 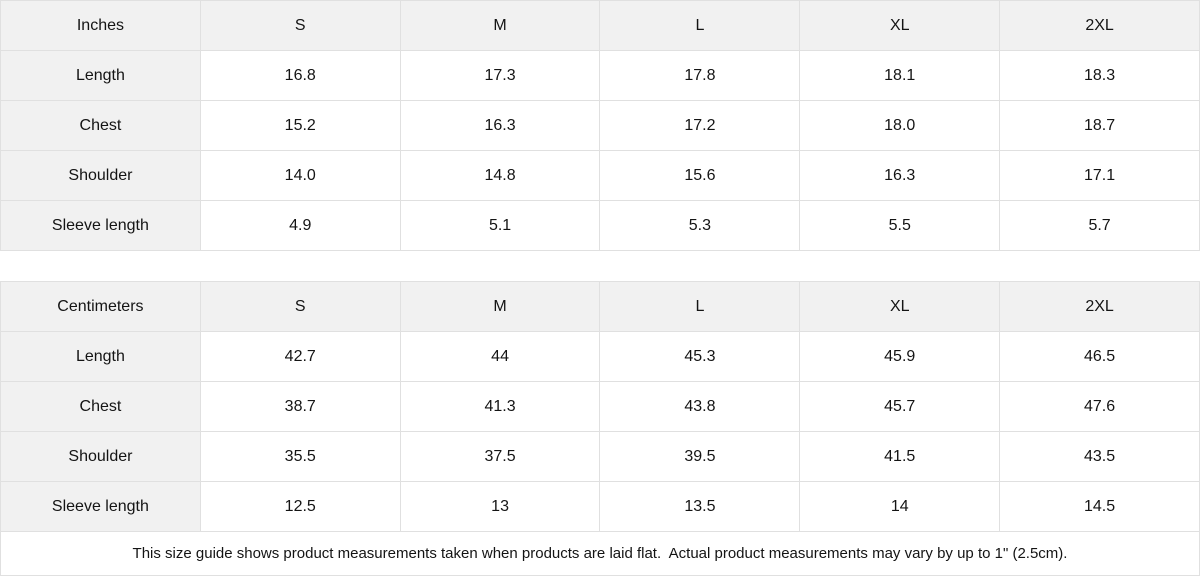 I want to click on unit-header-cell: Centimeters, so click(x=100, y=306).